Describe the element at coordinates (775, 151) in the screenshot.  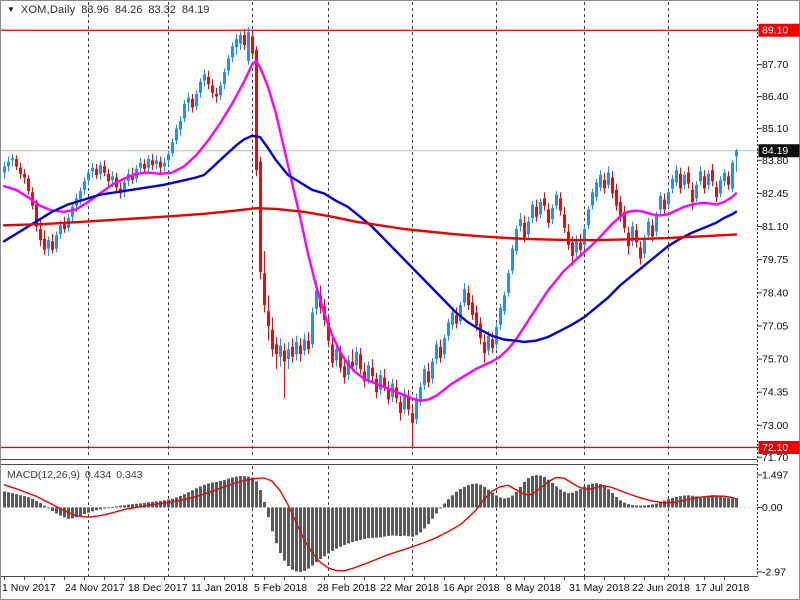
I see `svg-text: 84.19` at that location.